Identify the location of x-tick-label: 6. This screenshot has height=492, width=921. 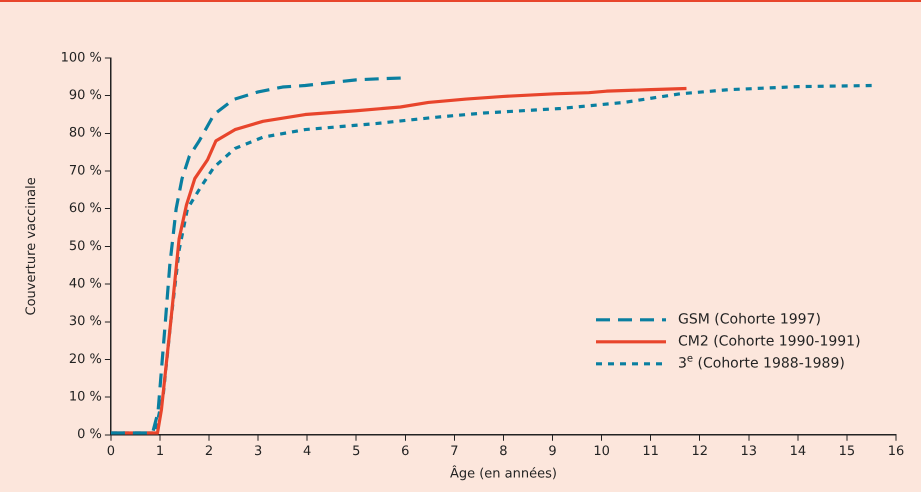
(405, 451).